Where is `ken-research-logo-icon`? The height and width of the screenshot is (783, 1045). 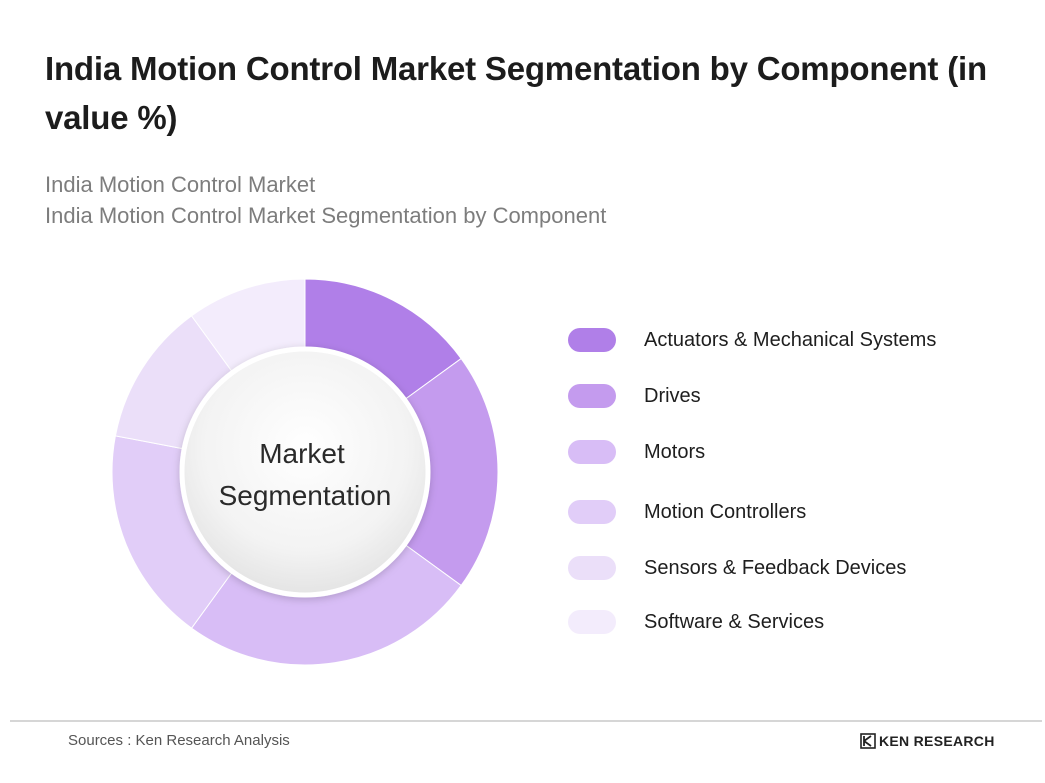 ken-research-logo-icon is located at coordinates (868, 741).